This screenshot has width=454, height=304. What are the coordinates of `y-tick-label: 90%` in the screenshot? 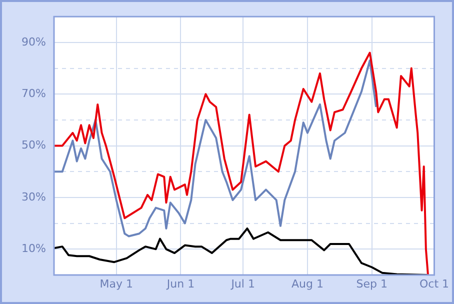 It's located at (34, 41).